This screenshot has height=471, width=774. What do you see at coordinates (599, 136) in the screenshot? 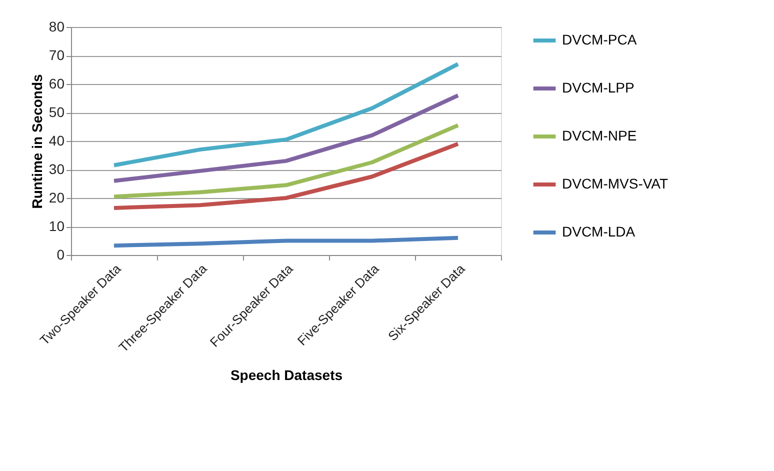
I see `legend-label: DVCM-NPE` at bounding box center [599, 136].